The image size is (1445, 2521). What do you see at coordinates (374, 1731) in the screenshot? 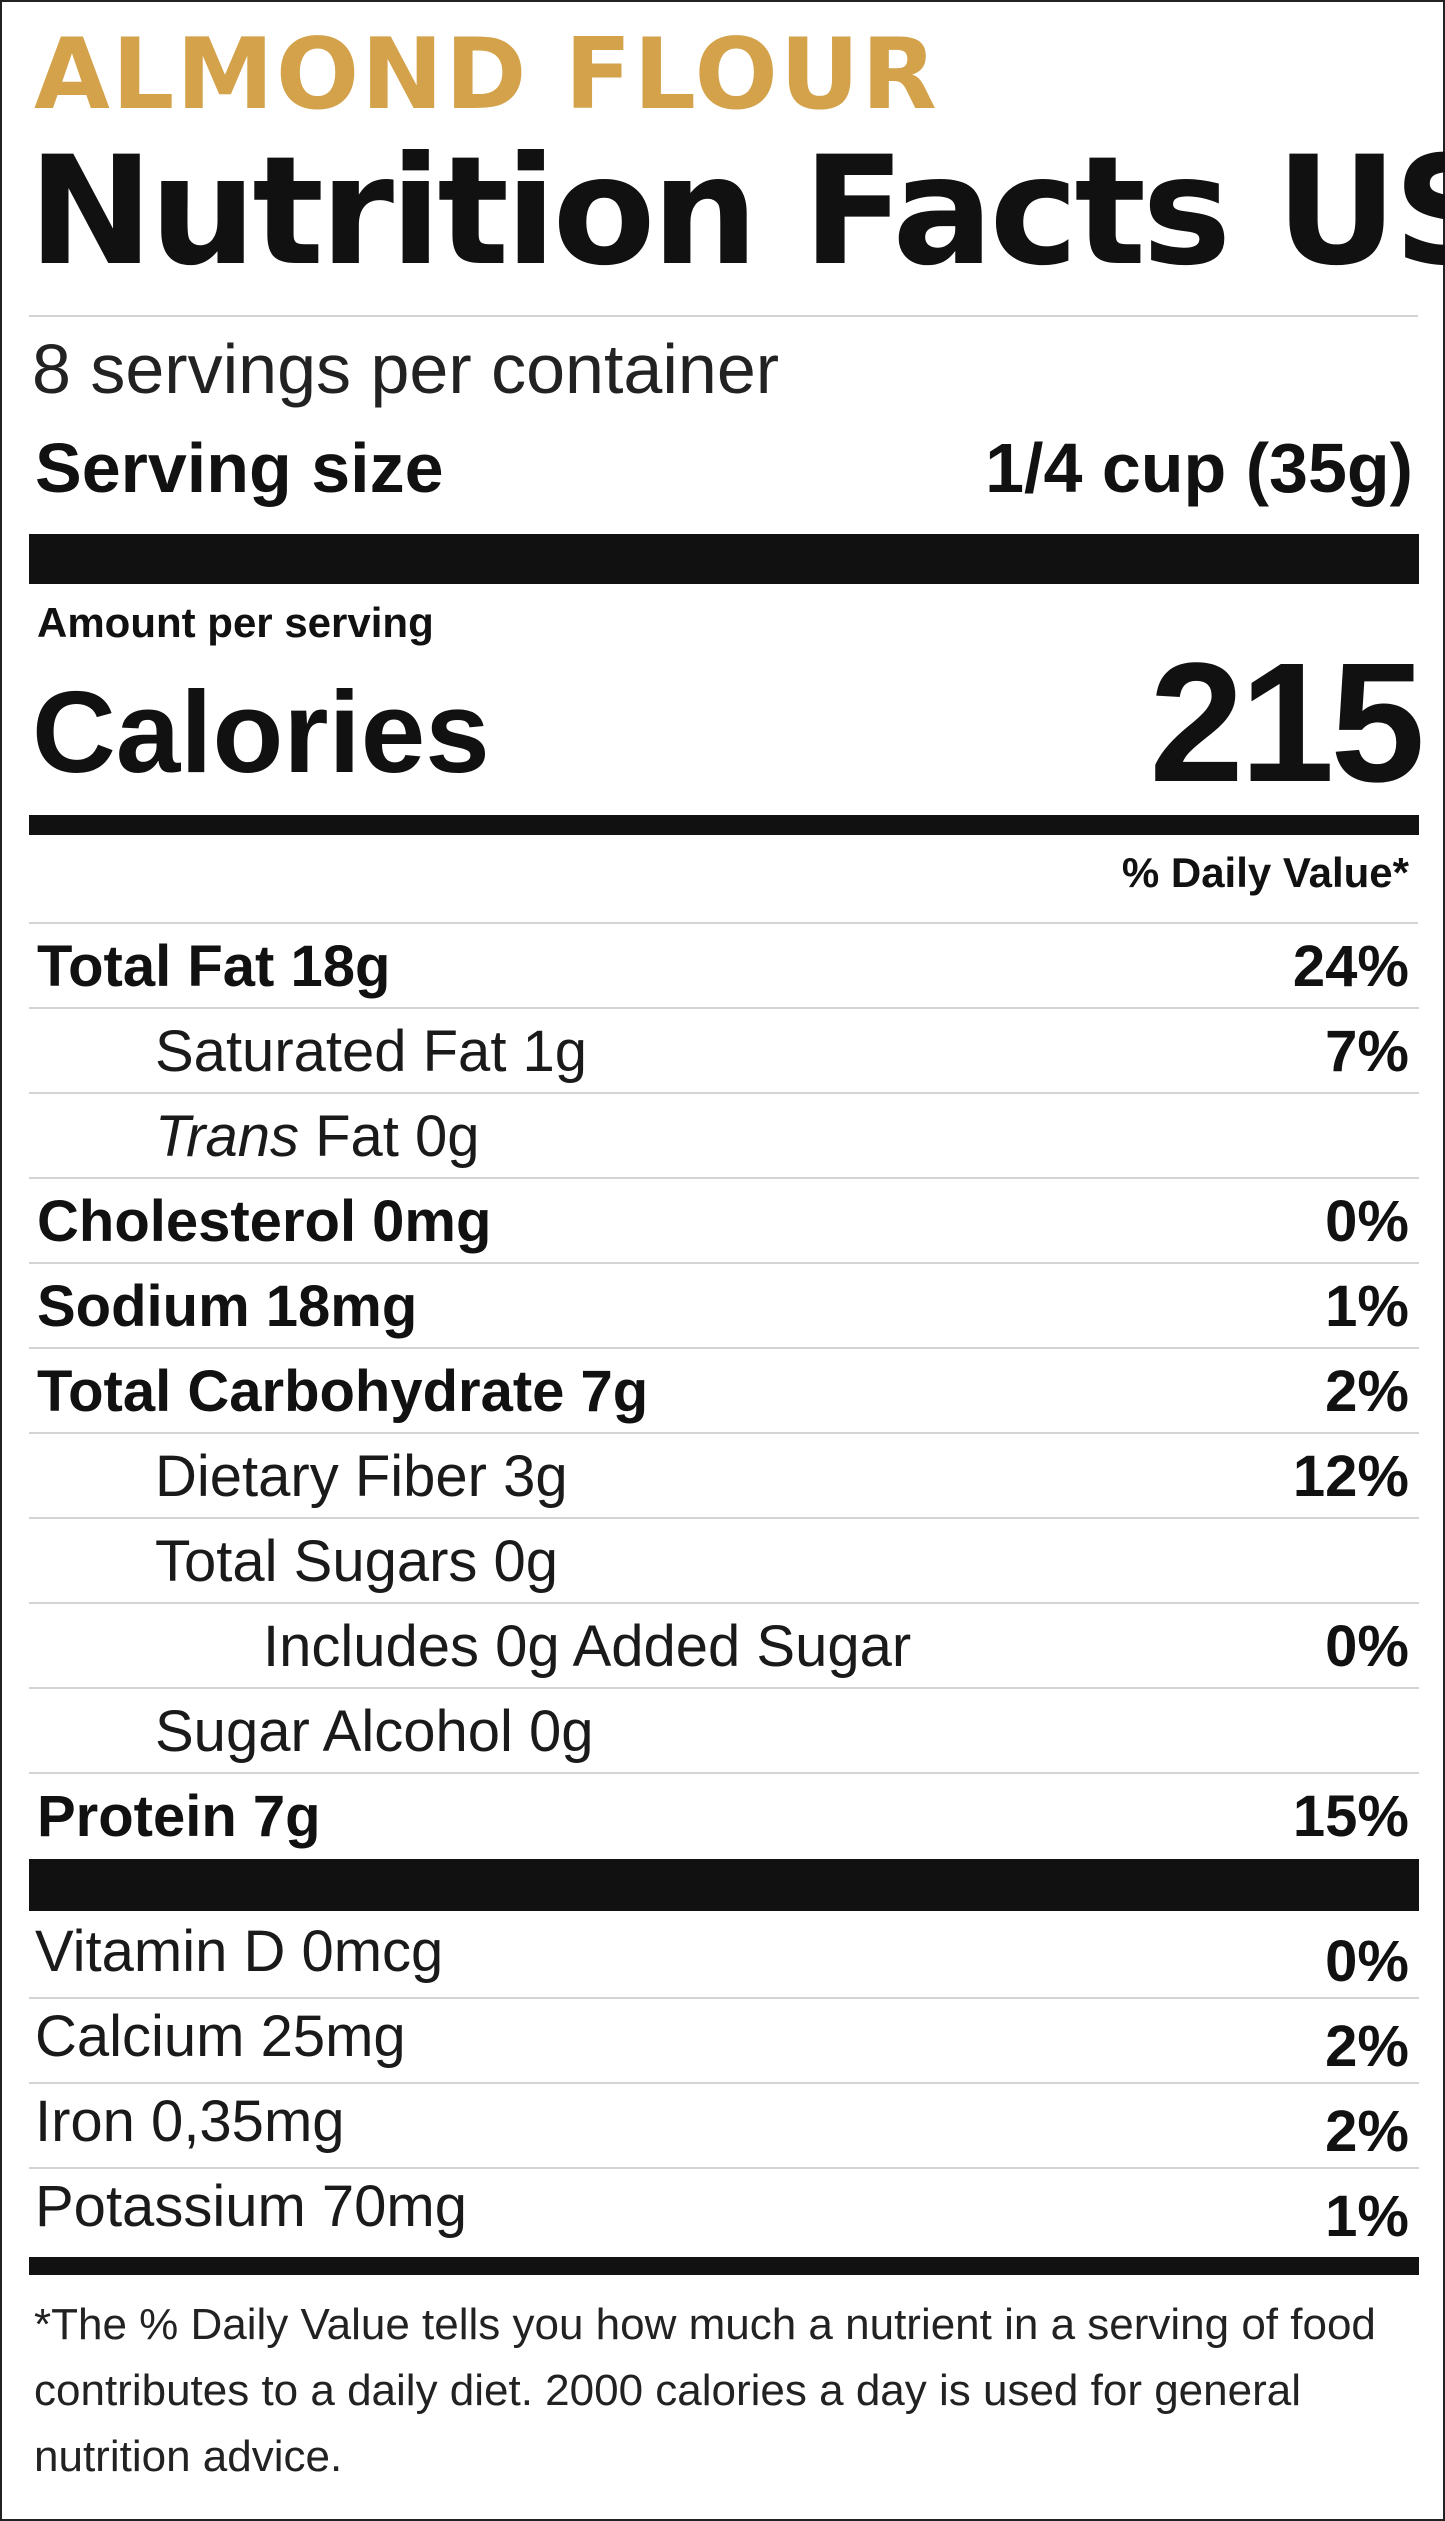
I see `nutrient-name: Sugar Alcohol 0g` at bounding box center [374, 1731].